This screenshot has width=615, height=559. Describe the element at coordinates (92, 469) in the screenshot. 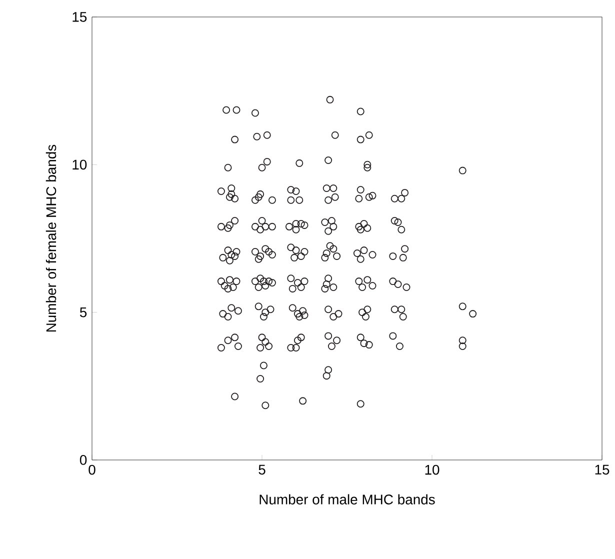

I see `x-tick-label: 0` at that location.